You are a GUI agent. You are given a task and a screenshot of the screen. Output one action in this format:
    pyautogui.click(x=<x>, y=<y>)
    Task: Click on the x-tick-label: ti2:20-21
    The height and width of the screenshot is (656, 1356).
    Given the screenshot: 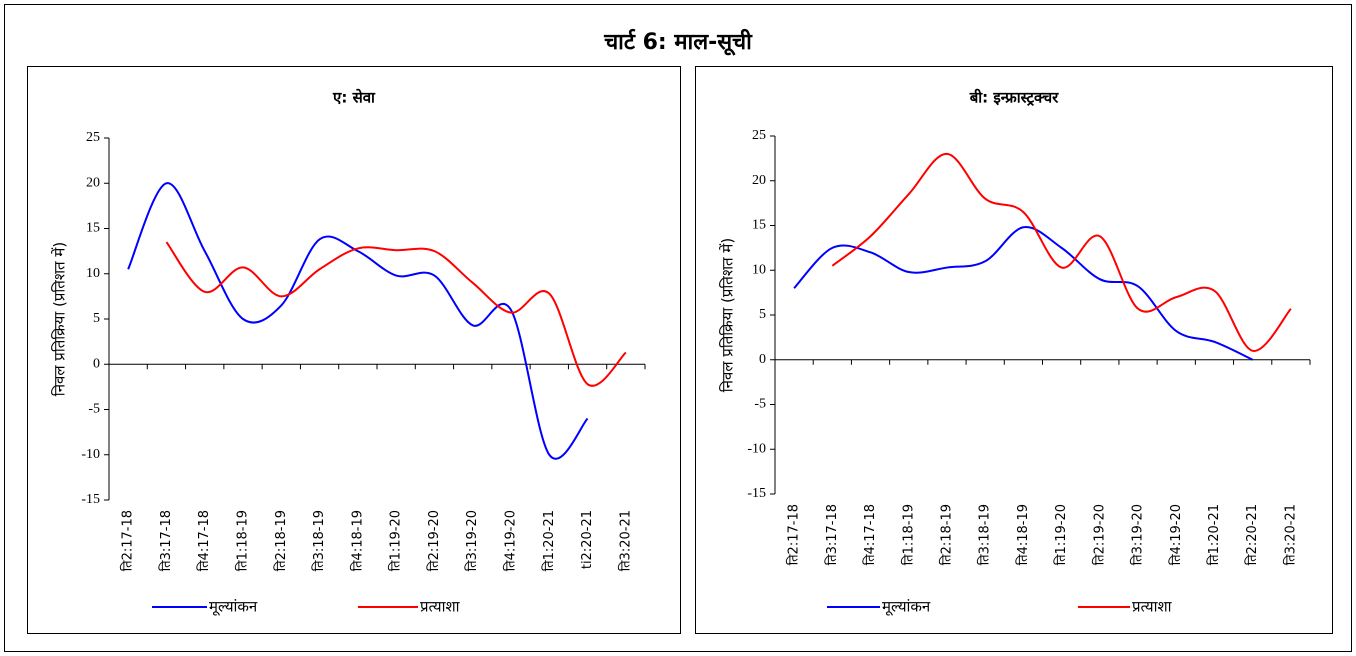 What is the action you would take?
    pyautogui.click(x=587, y=539)
    